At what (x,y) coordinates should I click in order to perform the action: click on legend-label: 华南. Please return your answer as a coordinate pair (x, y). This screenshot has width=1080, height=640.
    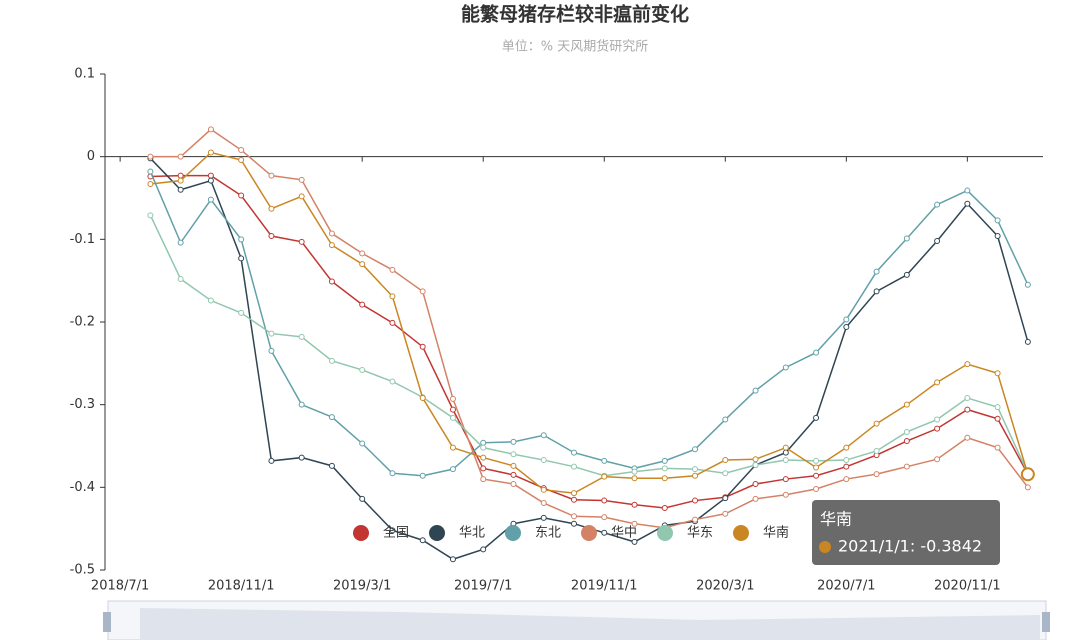
    Looking at the image, I should click on (776, 533).